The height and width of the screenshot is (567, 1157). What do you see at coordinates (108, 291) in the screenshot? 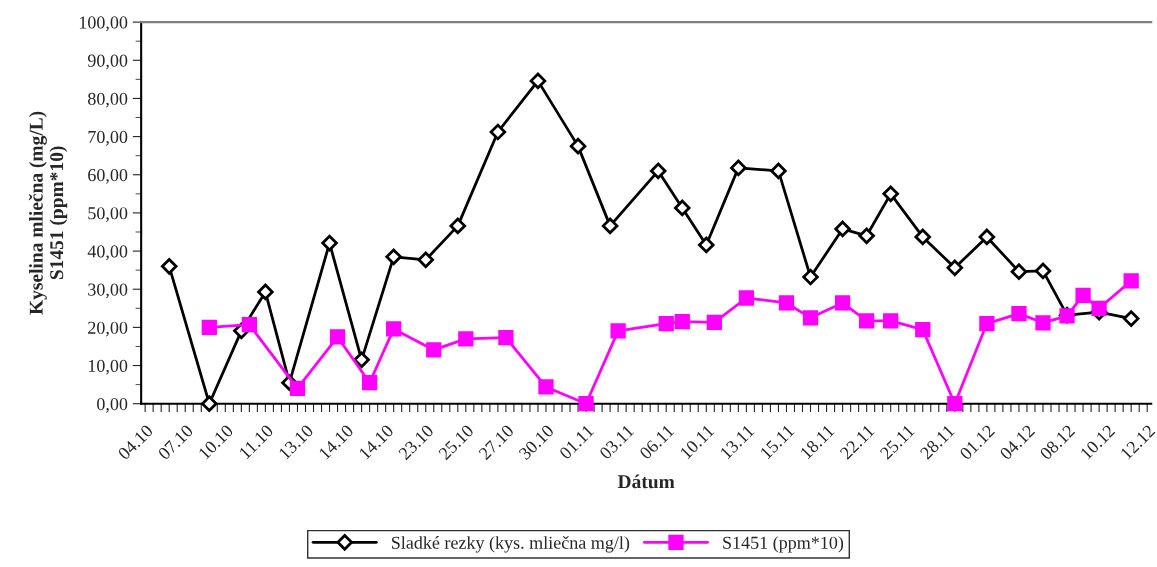
I see `y-tick-label: 30,00` at bounding box center [108, 291].